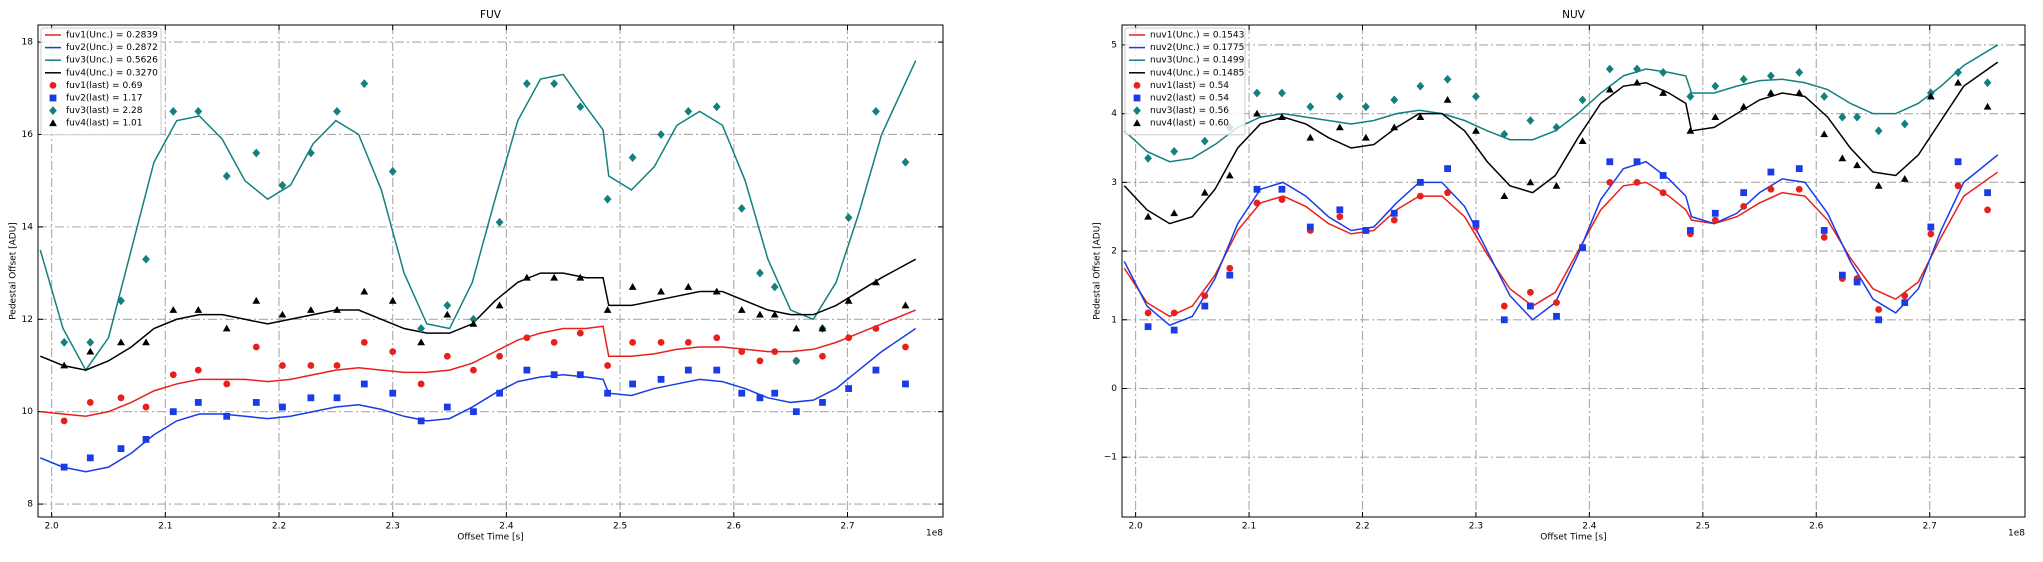 The height and width of the screenshot is (562, 2043). What do you see at coordinates (1197, 36) in the screenshot?
I see `legend-label: nuv1(Unc.) = 0.1543` at bounding box center [1197, 36].